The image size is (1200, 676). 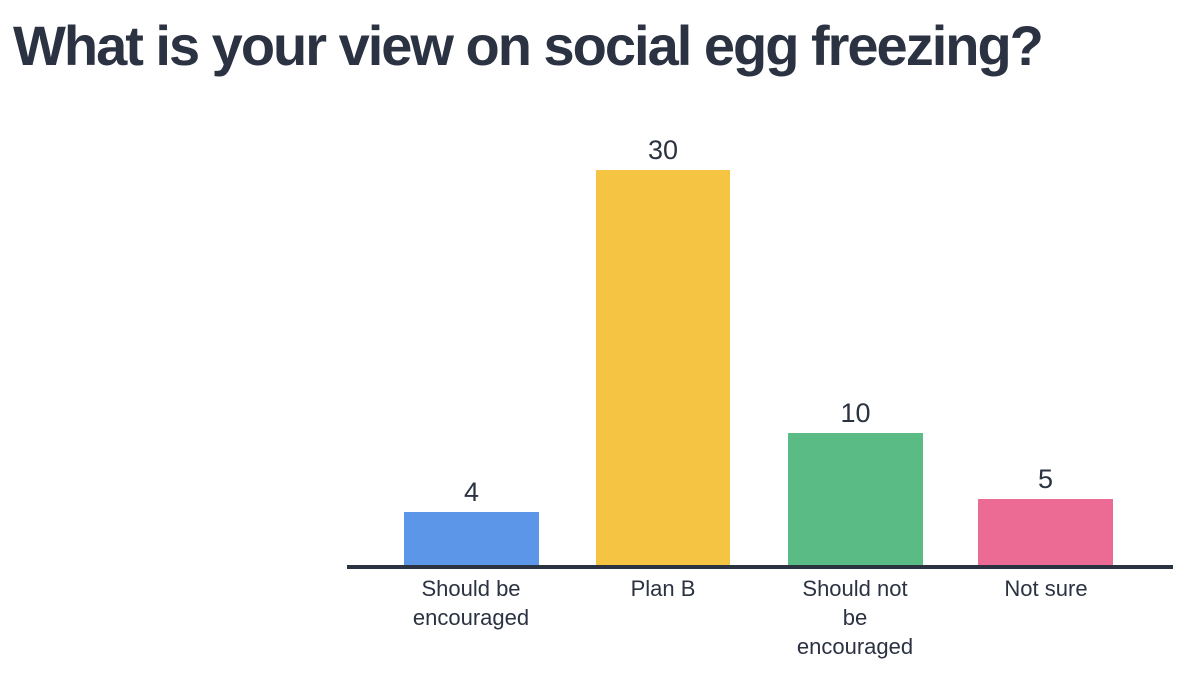 What do you see at coordinates (855, 413) in the screenshot?
I see `bar-value-label: 10` at bounding box center [855, 413].